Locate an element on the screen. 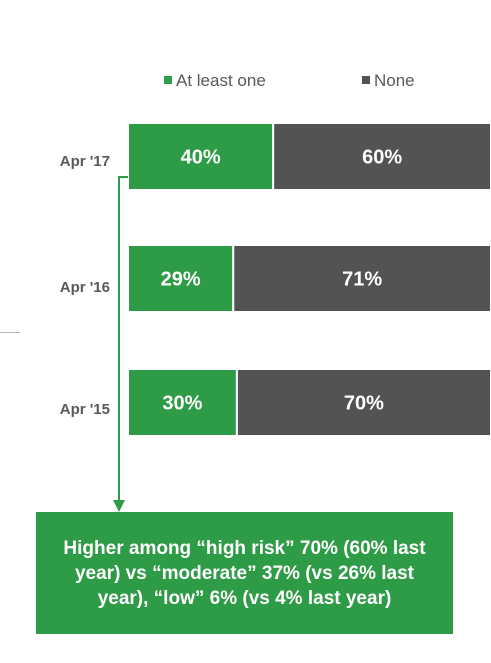 Image resolution: width=491 pixels, height=663 pixels. divider-line is located at coordinates (10, 332).